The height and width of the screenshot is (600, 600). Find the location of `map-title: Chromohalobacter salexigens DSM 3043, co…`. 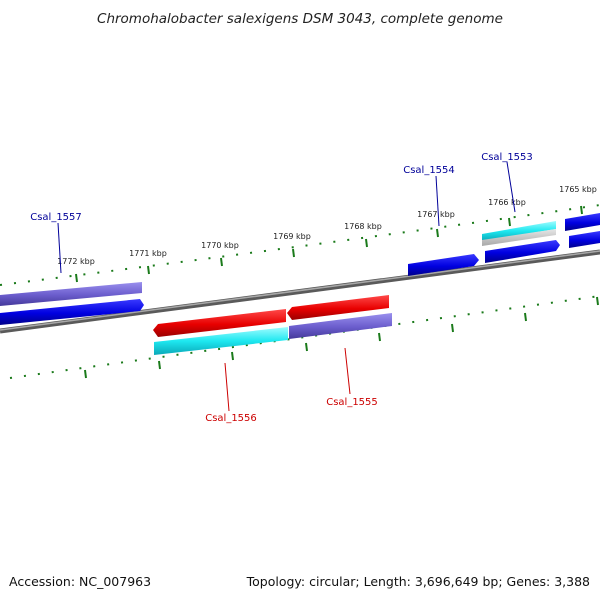

map-title: Chromohalobacter salexigens DSM 3043, co… is located at coordinates (300, 19).